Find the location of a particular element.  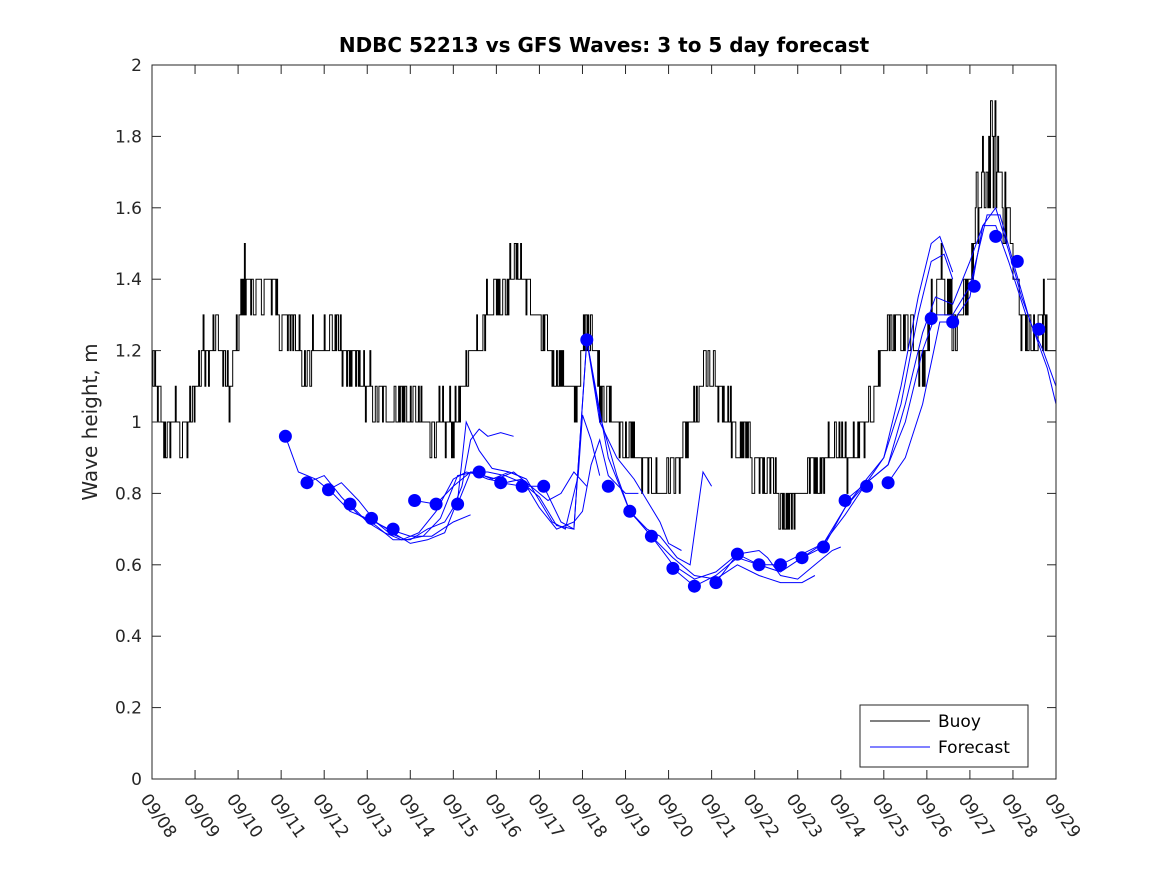

legend-box is located at coordinates (944, 736).